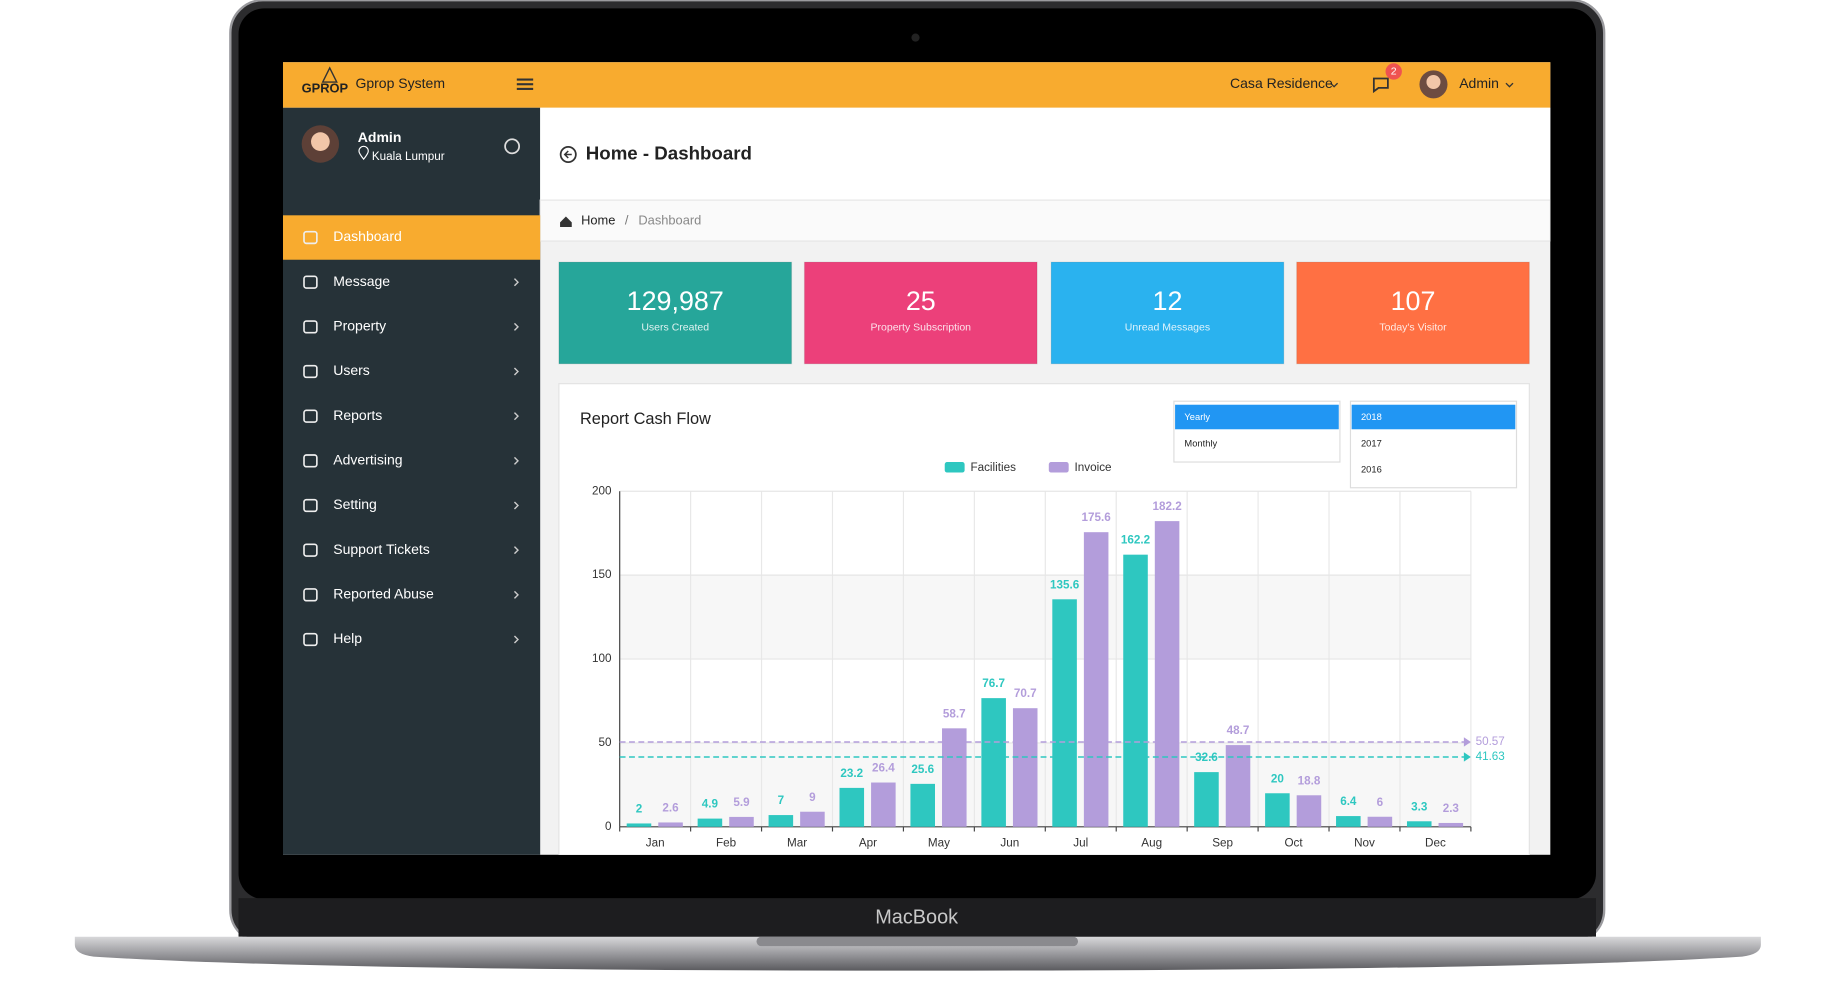  Describe the element at coordinates (1009, 842) in the screenshot. I see `x-tick-label: Jun` at that location.